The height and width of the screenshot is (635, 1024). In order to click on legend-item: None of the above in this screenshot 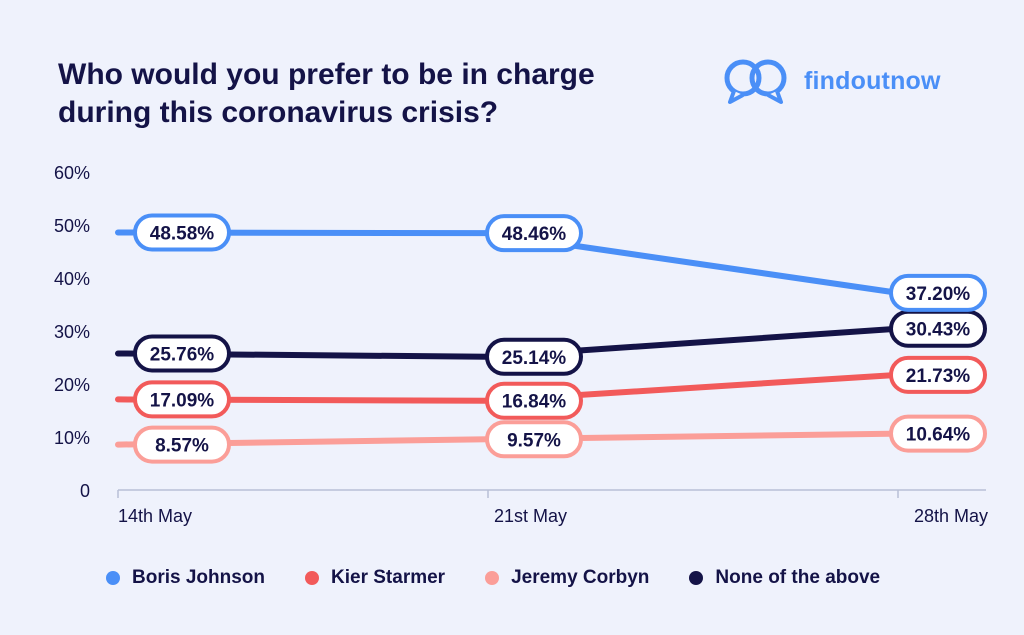, I will do `click(784, 578)`.